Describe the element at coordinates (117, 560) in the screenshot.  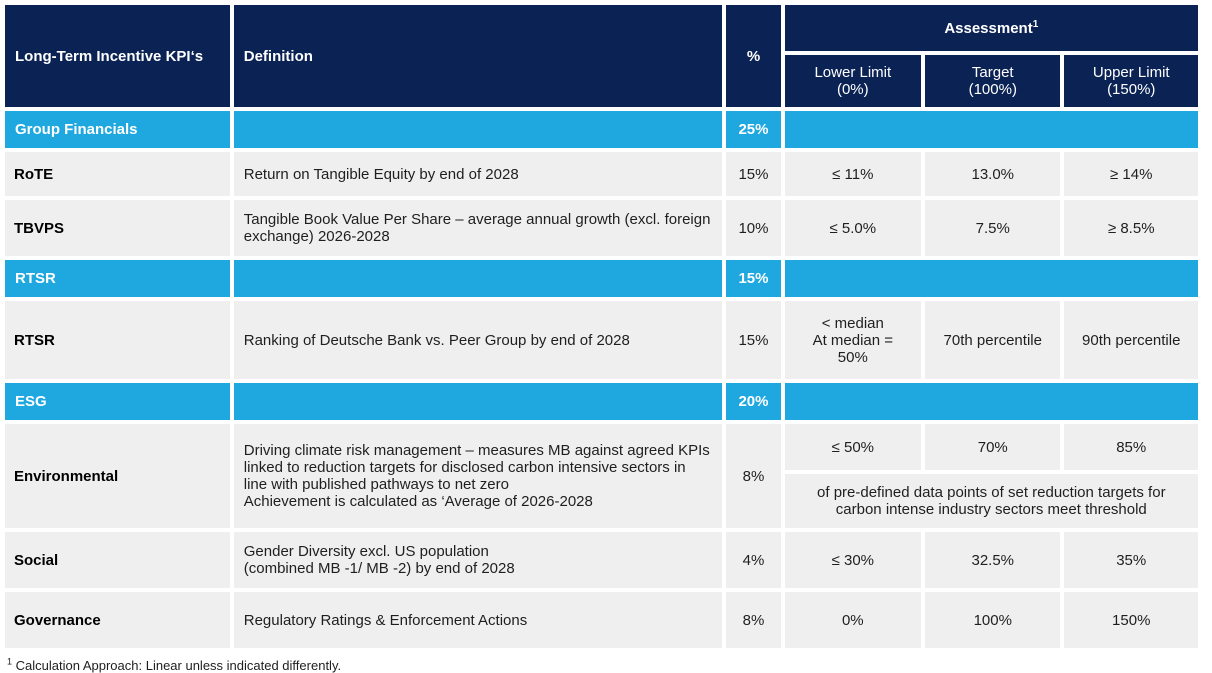
I see `kpi-name: Social` at that location.